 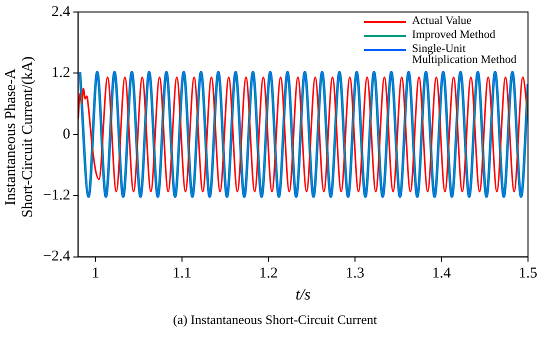 I want to click on legend-label: Single-Unit Multiplication Method, so click(x=465, y=54).